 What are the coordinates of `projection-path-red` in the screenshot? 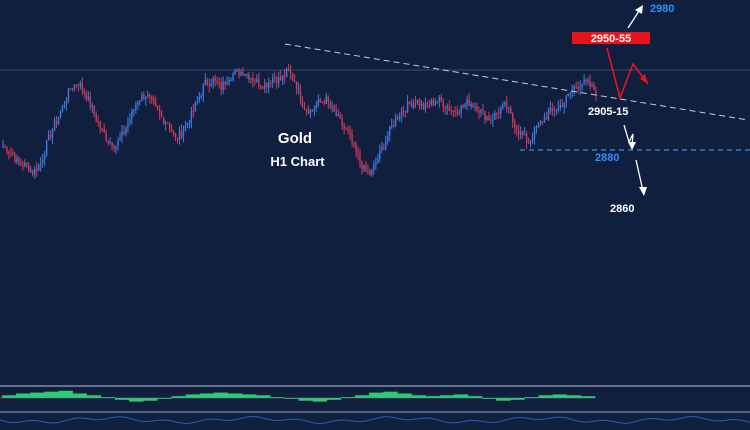 It's located at (627, 74).